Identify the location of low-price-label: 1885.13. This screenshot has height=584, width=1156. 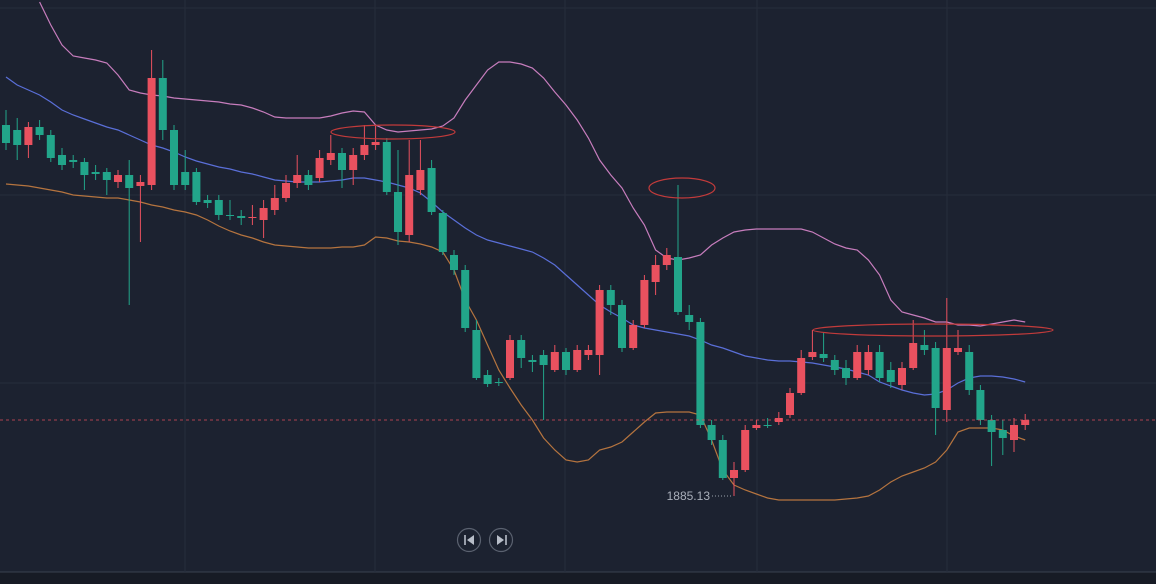
(689, 496).